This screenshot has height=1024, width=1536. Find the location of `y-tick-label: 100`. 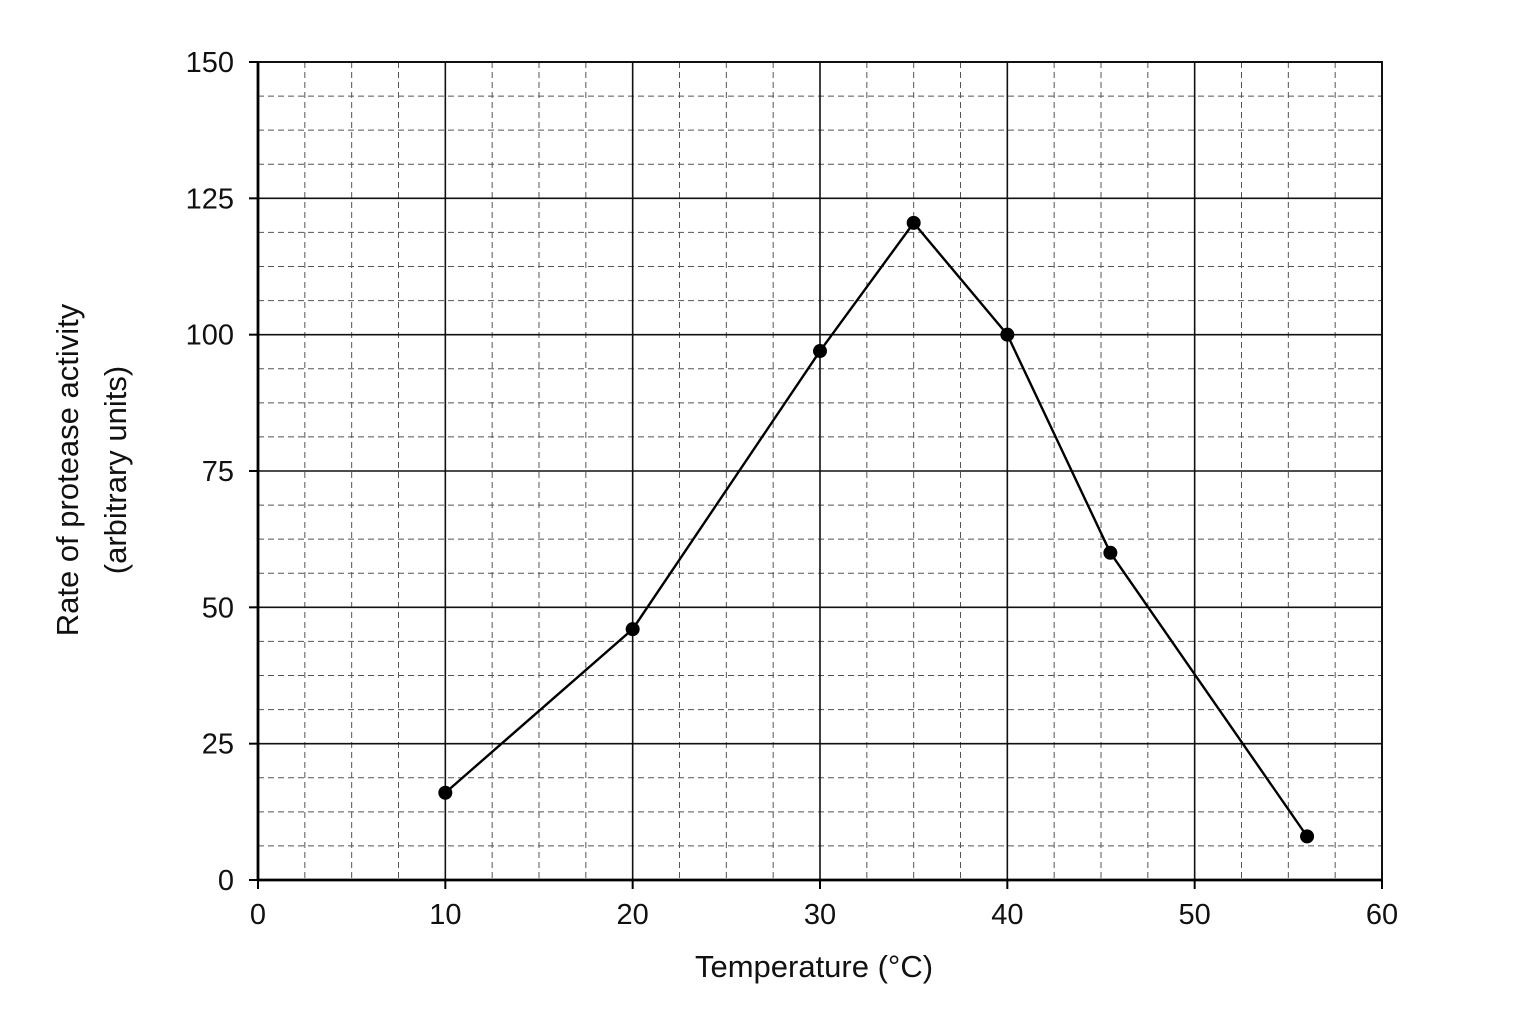

y-tick-label: 100 is located at coordinates (210, 336).